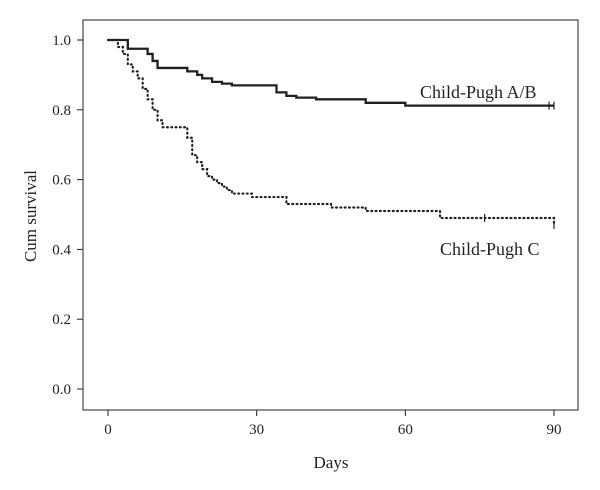 This screenshot has width=600, height=490. Describe the element at coordinates (480, 170) in the screenshot. I see `series-label-layer: Child-Pugh A/B Child-Pugh C` at that location.